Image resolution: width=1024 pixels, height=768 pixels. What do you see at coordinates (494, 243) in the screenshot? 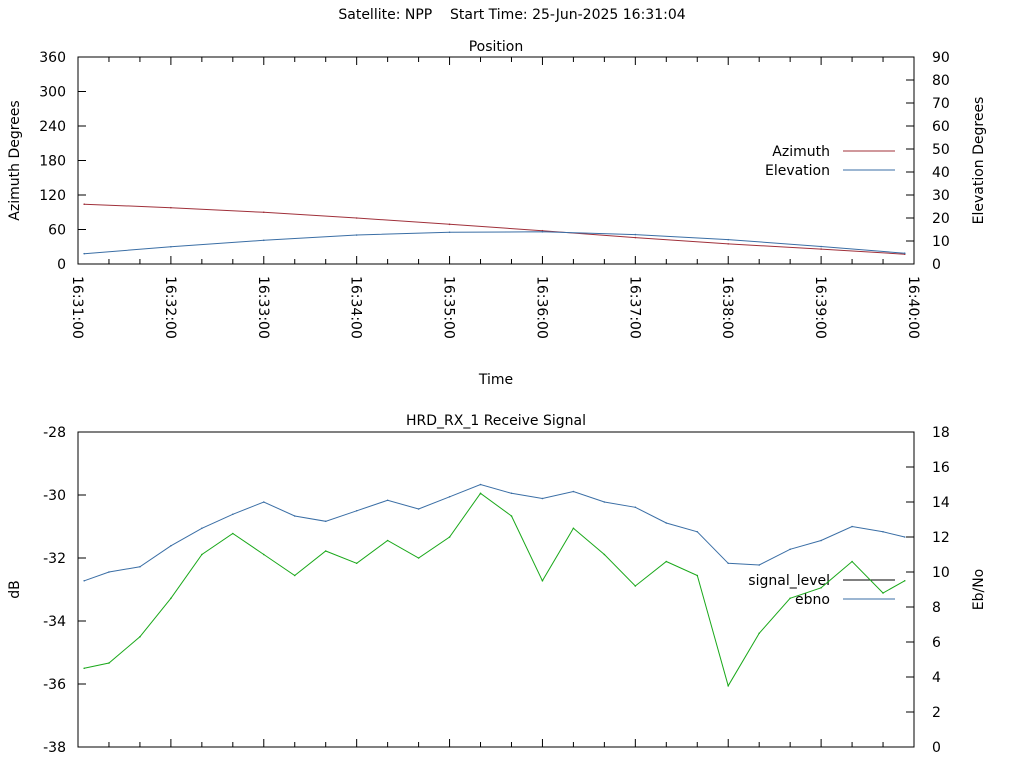
I see `position-series-line-Elevation` at bounding box center [494, 243].